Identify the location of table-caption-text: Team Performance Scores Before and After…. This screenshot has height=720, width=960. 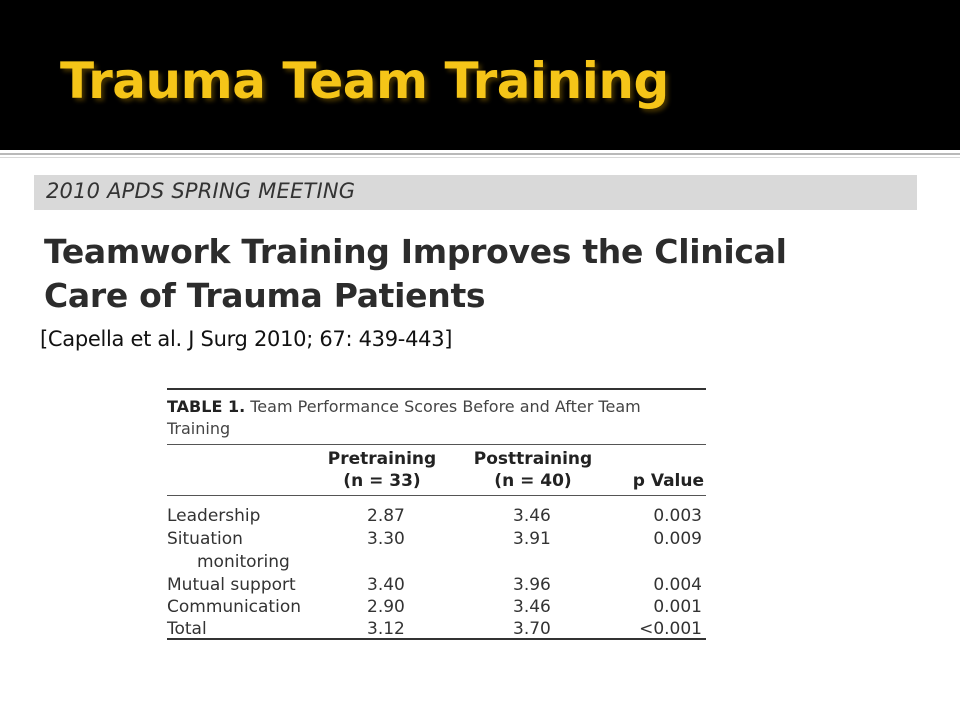
(404, 417).